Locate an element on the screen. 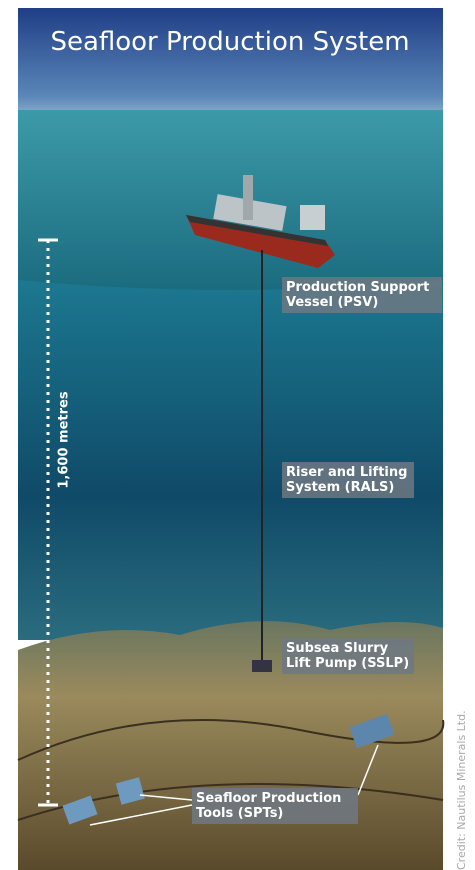 Image resolution: width=475 pixels, height=870 pixels. scale-bar is located at coordinates (48, 522).